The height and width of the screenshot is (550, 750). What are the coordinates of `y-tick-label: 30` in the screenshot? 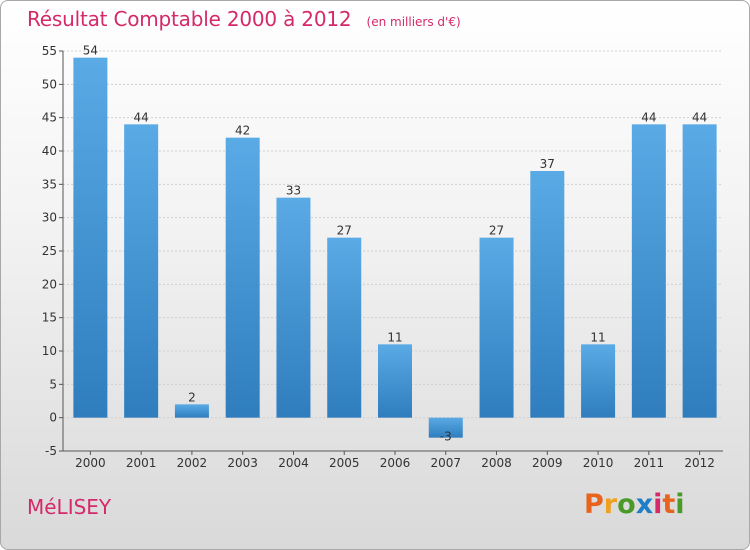 It's located at (49, 218).